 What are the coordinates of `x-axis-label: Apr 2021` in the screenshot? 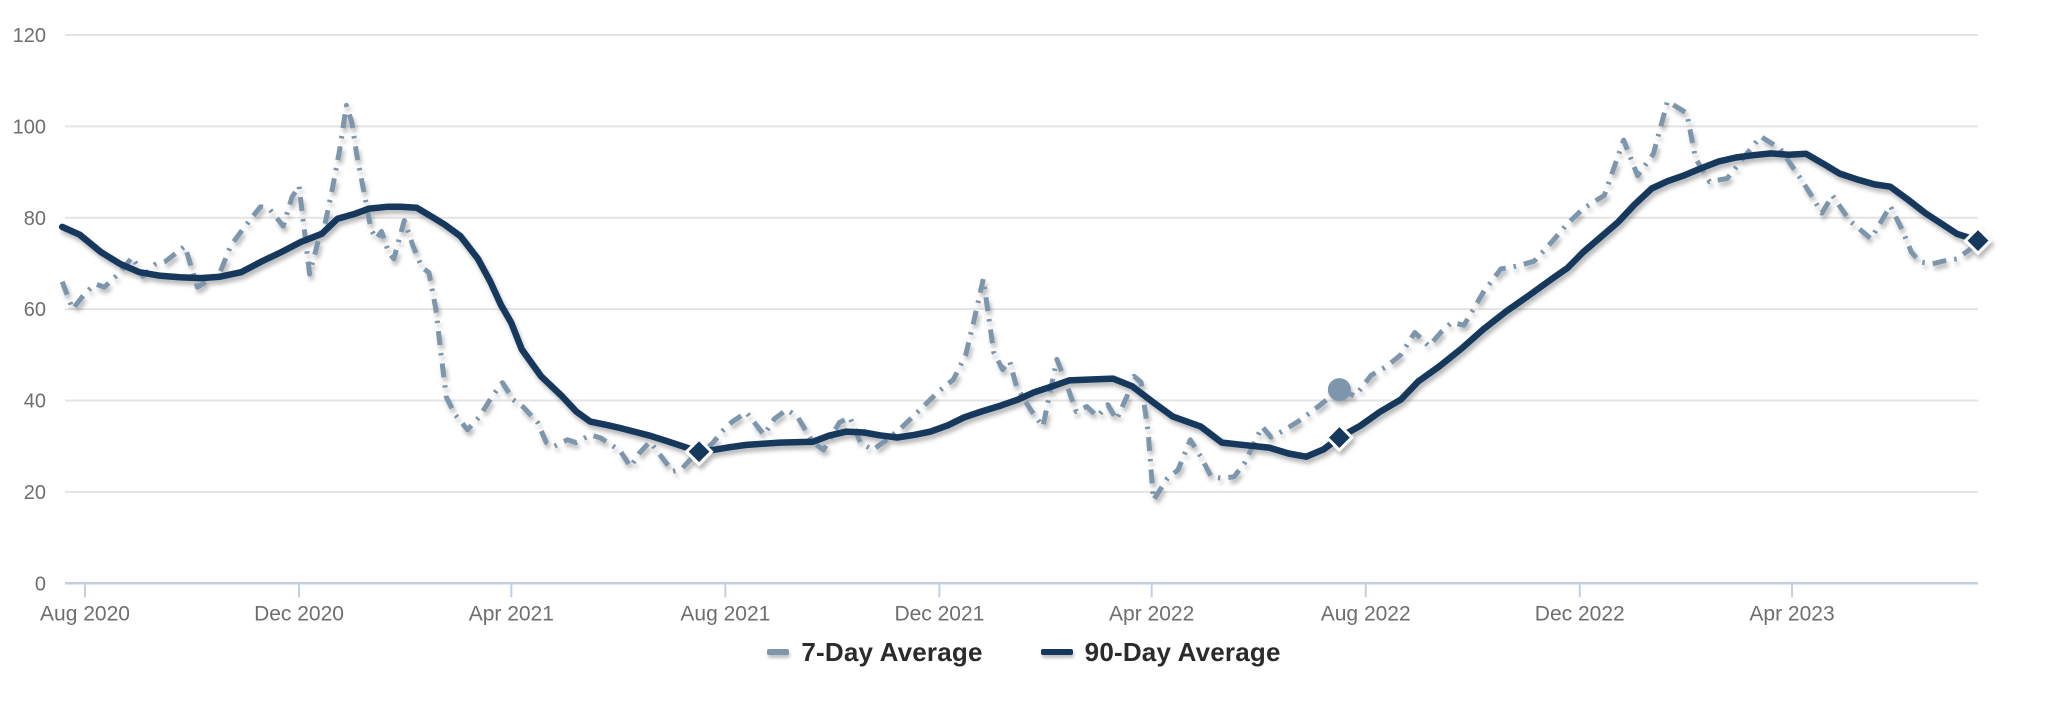 It's located at (511, 613).